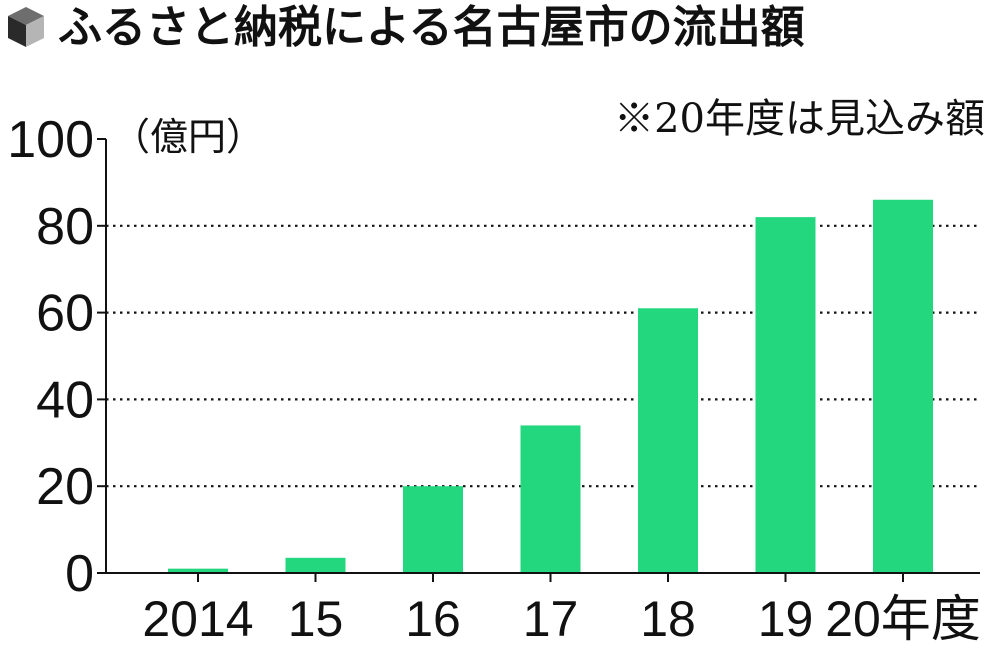 The image size is (1000, 653). Describe the element at coordinates (79, 574) in the screenshot. I see `y-tick-label: 0` at that location.